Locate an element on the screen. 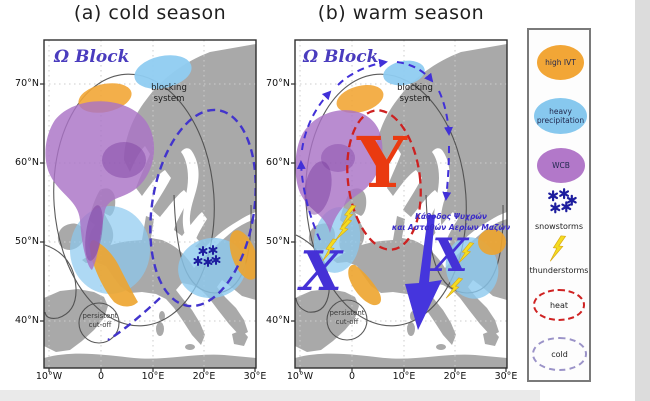 Image resolution: width=650 pixels, height=401 pixels. high-ivt-patch-nw is located at coordinates (360, 99).